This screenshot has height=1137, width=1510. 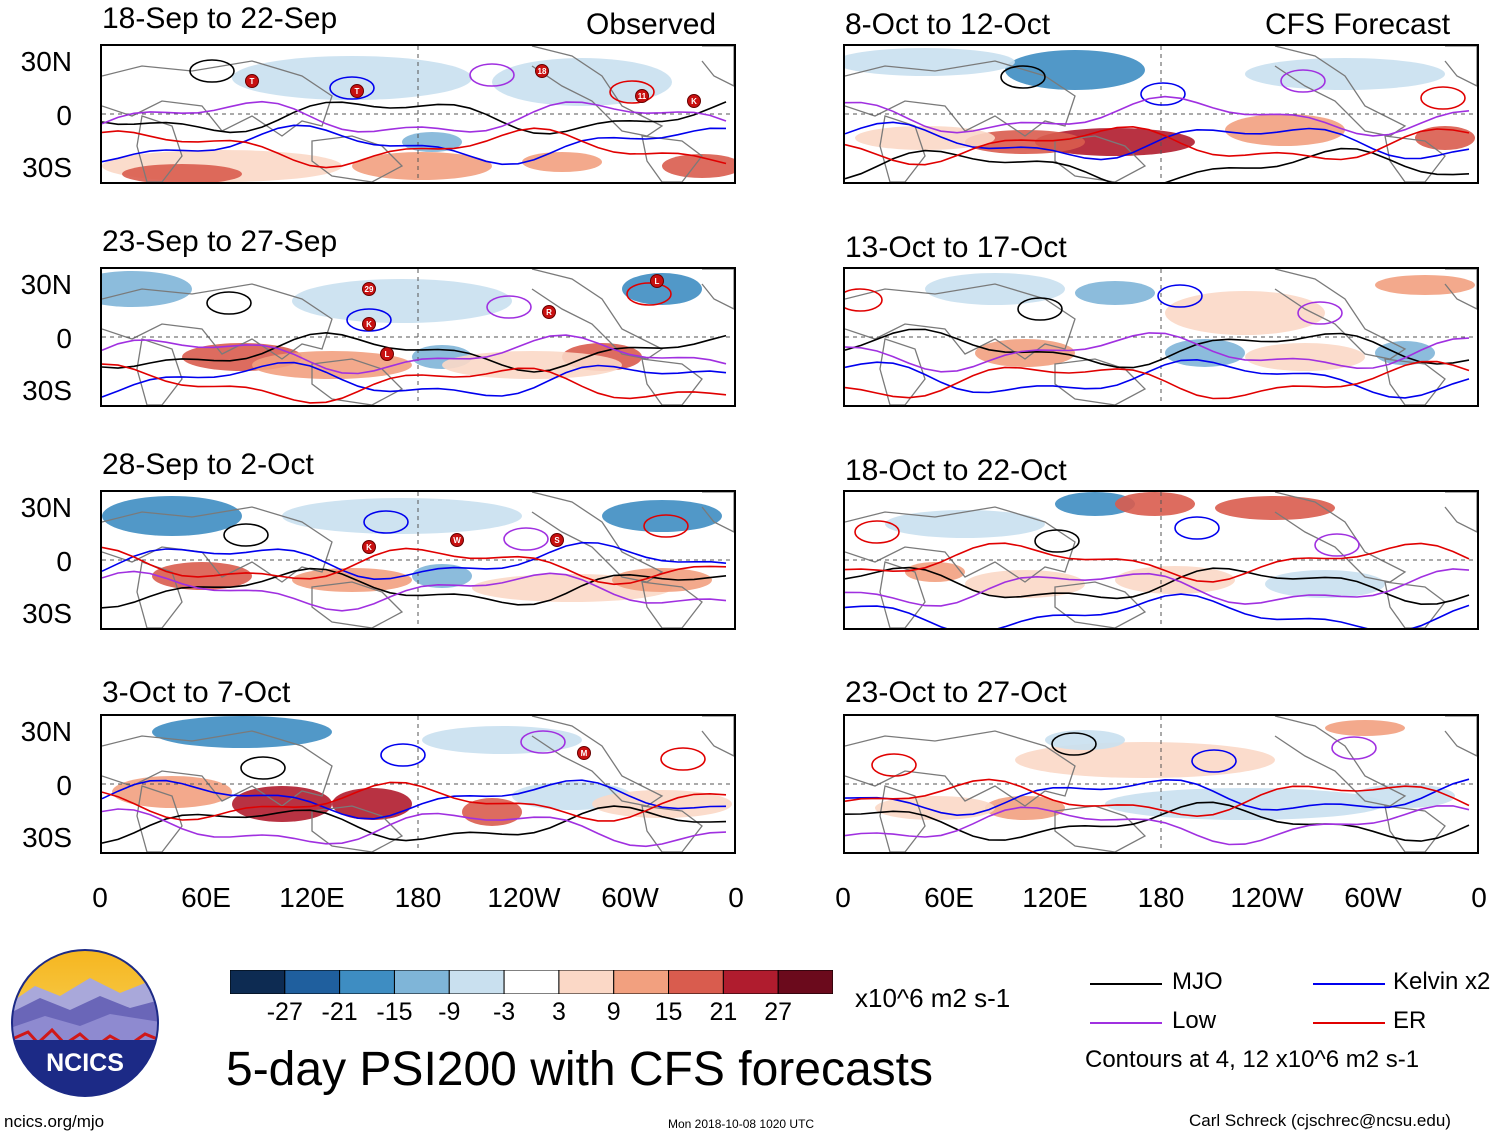 I want to click on cyclone-marker: T, so click(x=357, y=91).